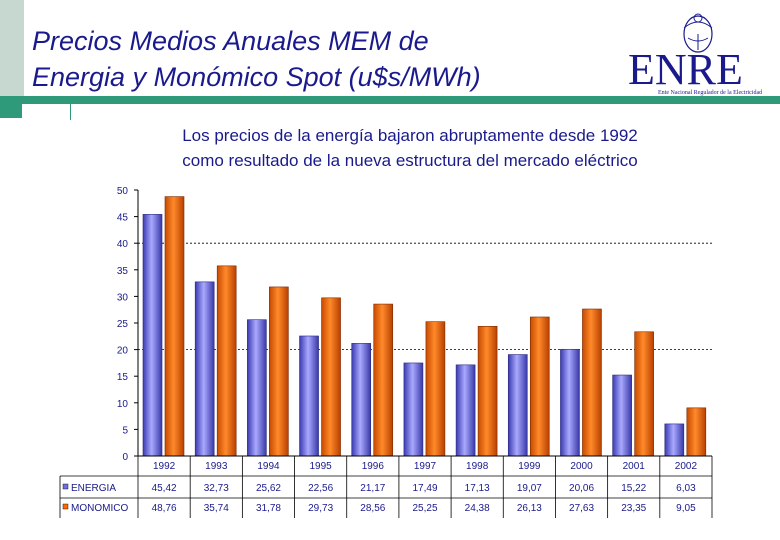  I want to click on coat-of-arms-icon, so click(698, 33).